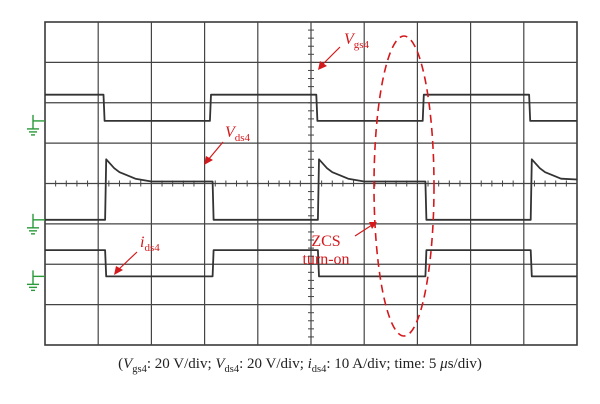 This screenshot has width=600, height=404. What do you see at coordinates (231, 132) in the screenshot?
I see `annotation-vds4-main: V` at bounding box center [231, 132].